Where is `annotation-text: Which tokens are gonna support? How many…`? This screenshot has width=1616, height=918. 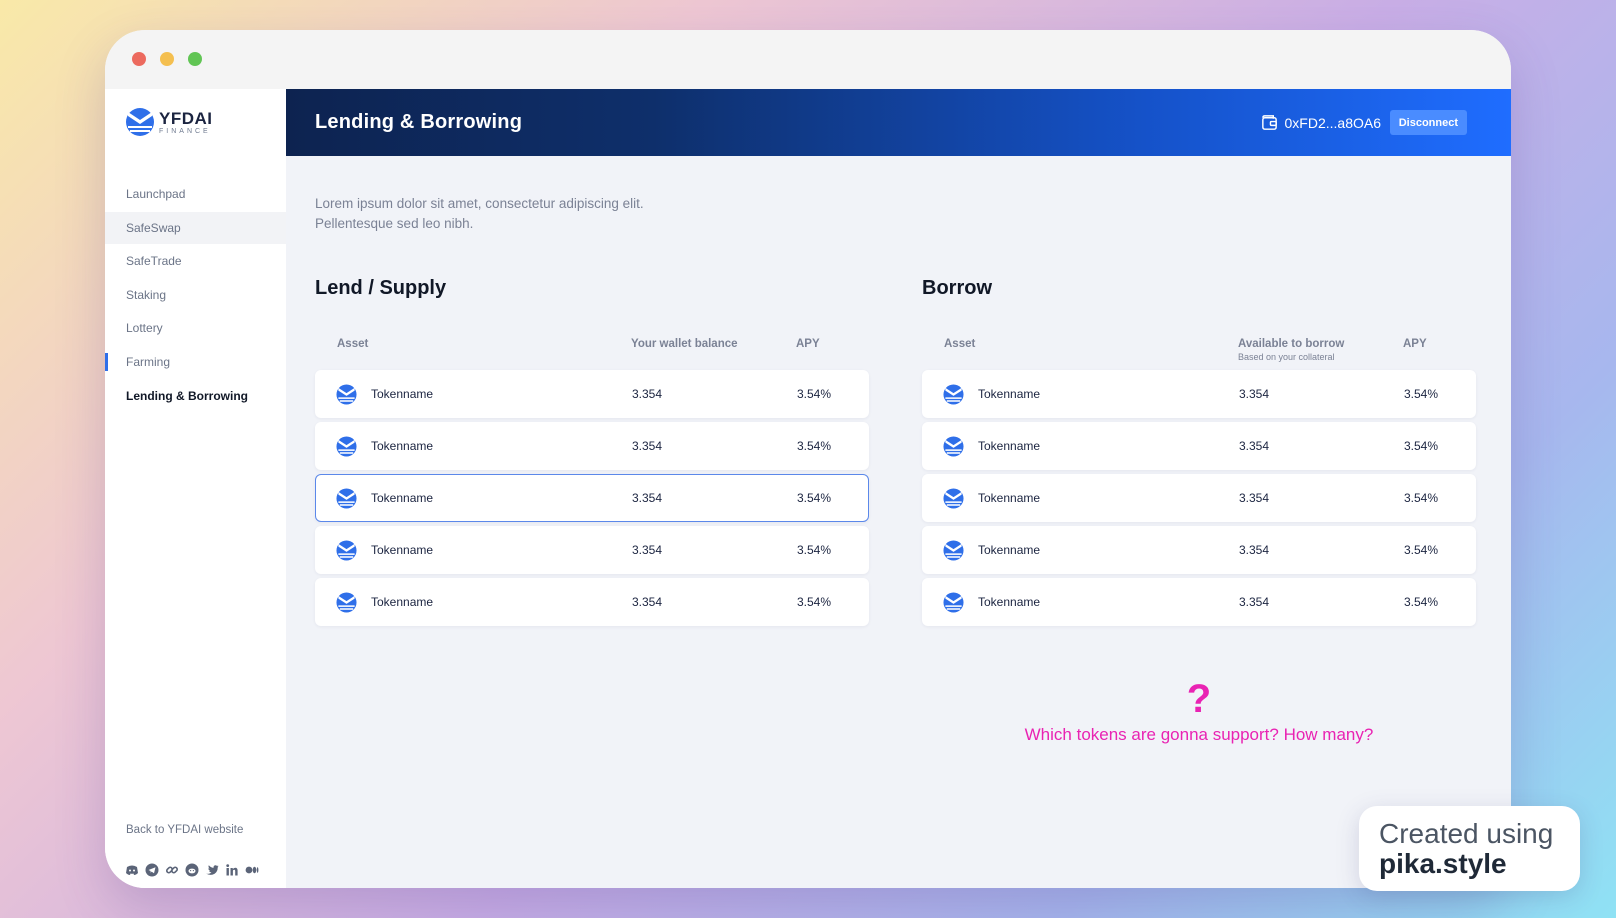
annotation-text: Which tokens are gonna support? How many… is located at coordinates (1199, 734).